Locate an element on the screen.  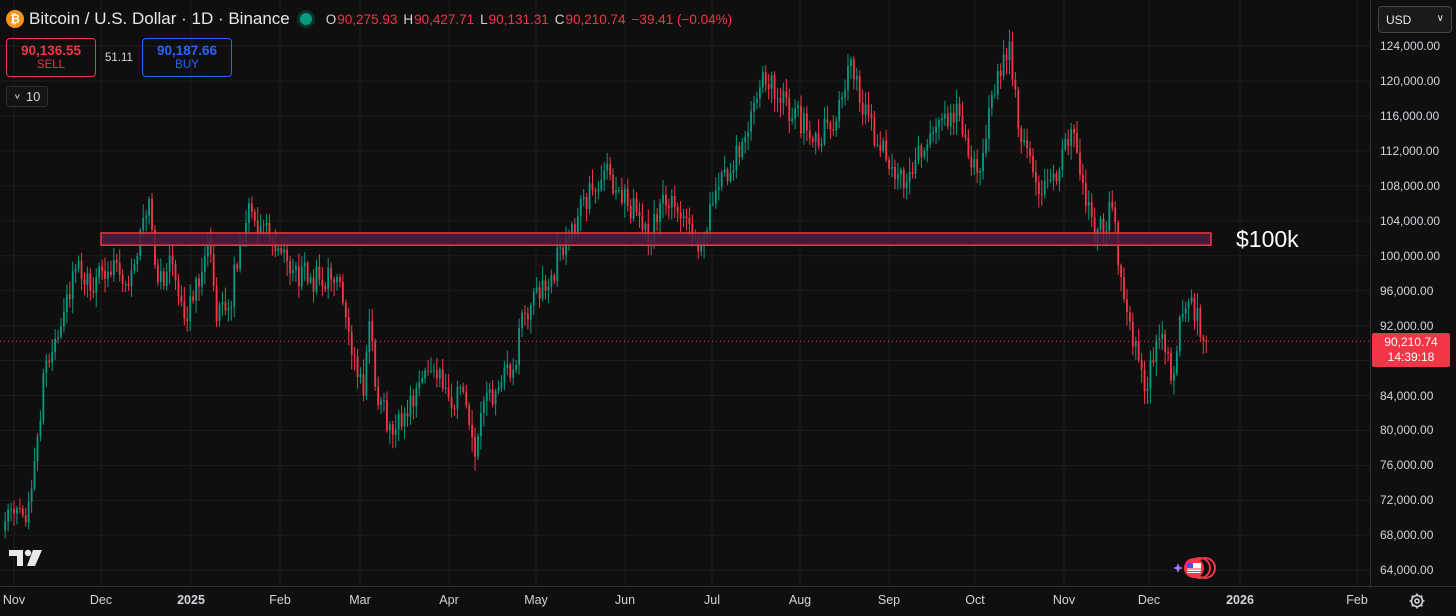
price-tick-label: 84,000.00 is located at coordinates (1407, 395).